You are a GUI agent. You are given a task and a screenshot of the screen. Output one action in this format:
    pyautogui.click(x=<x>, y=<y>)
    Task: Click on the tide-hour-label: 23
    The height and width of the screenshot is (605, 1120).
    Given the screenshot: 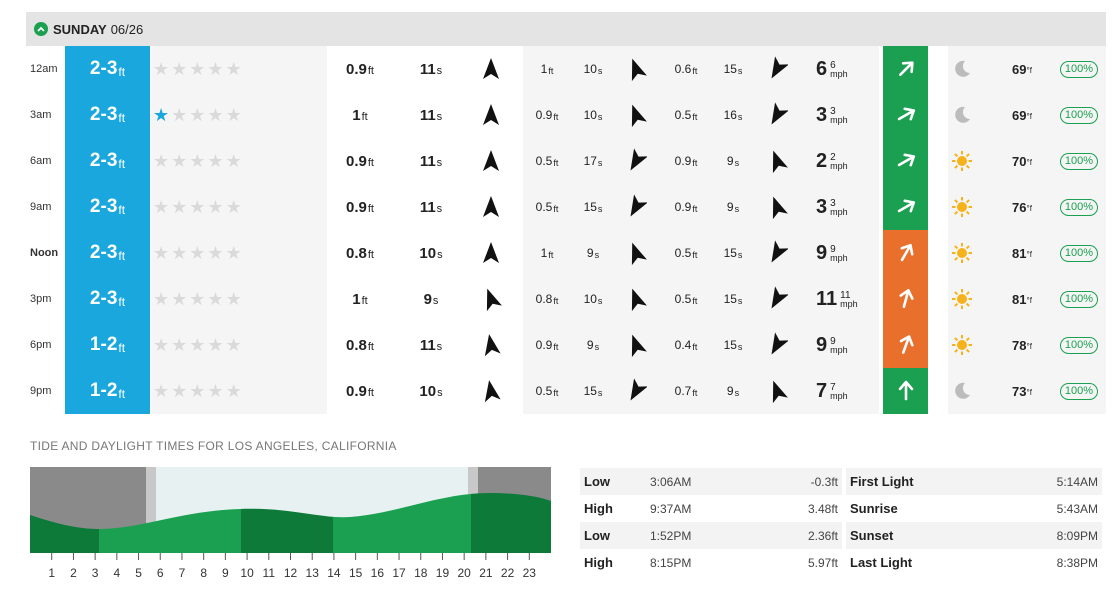 What is the action you would take?
    pyautogui.click(x=530, y=573)
    